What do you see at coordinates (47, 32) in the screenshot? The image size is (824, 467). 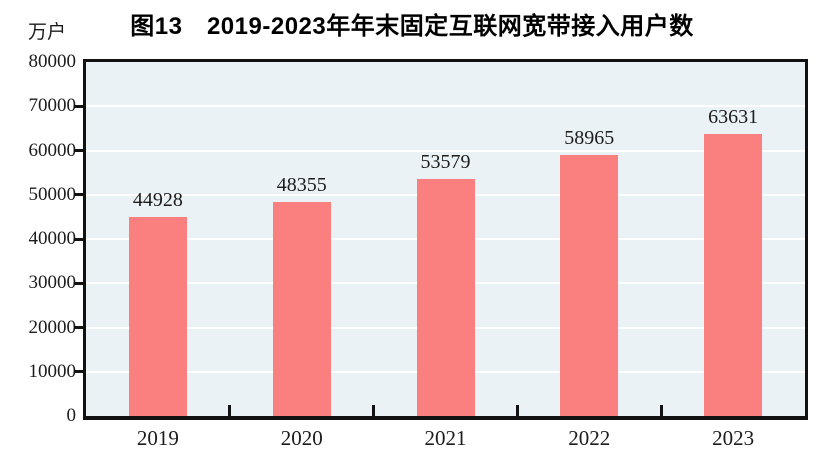 I see `y-axis-unit-label: 万户` at bounding box center [47, 32].